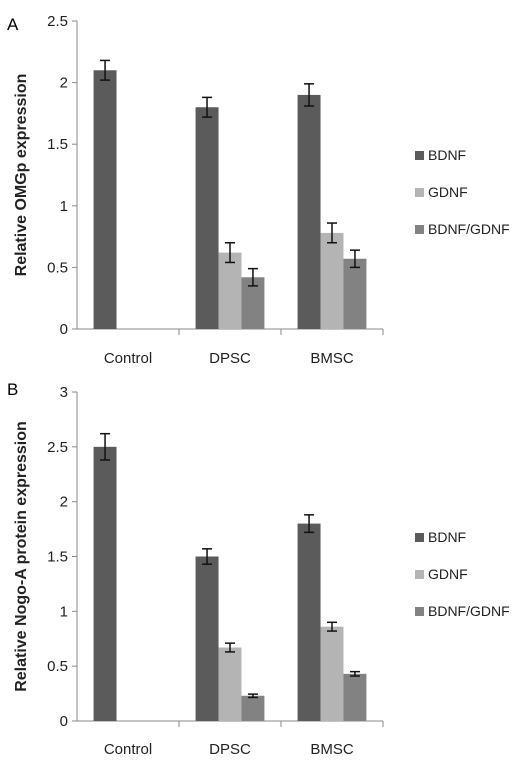  I want to click on y-axis-title: Relative OMGp expression, so click(21, 175).